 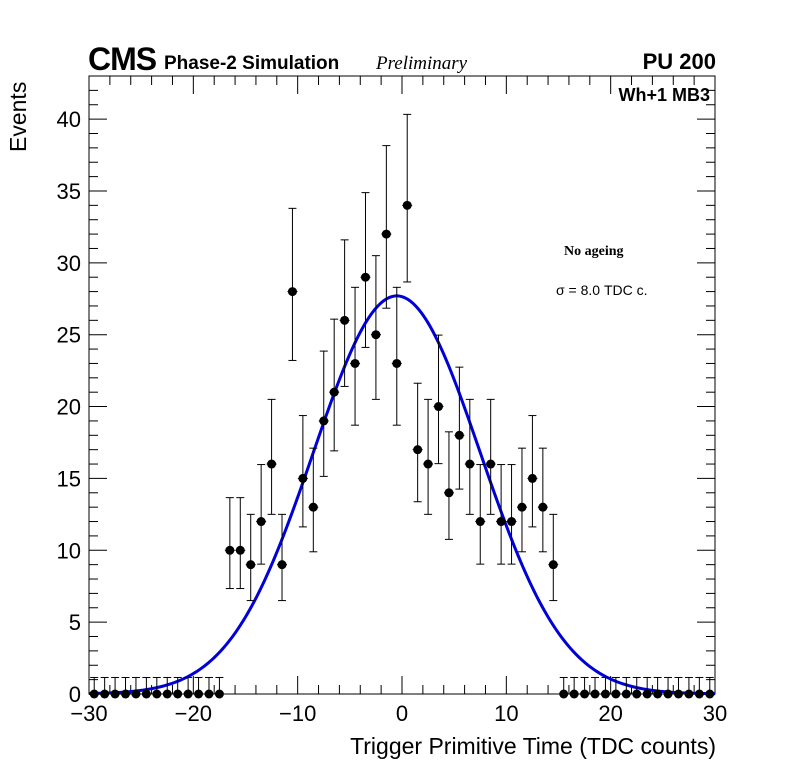 What do you see at coordinates (533, 746) in the screenshot?
I see `x-axis-title: Trigger Primitive Time (TDC counts)` at bounding box center [533, 746].